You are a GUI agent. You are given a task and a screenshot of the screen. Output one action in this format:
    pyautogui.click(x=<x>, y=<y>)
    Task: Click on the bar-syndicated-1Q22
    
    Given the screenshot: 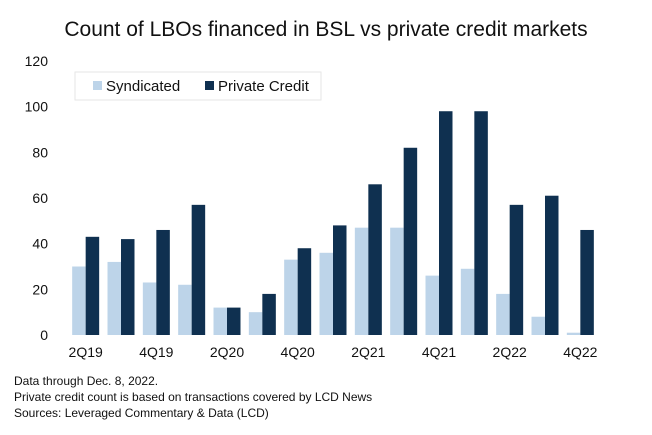 What is the action you would take?
    pyautogui.click(x=467, y=301)
    